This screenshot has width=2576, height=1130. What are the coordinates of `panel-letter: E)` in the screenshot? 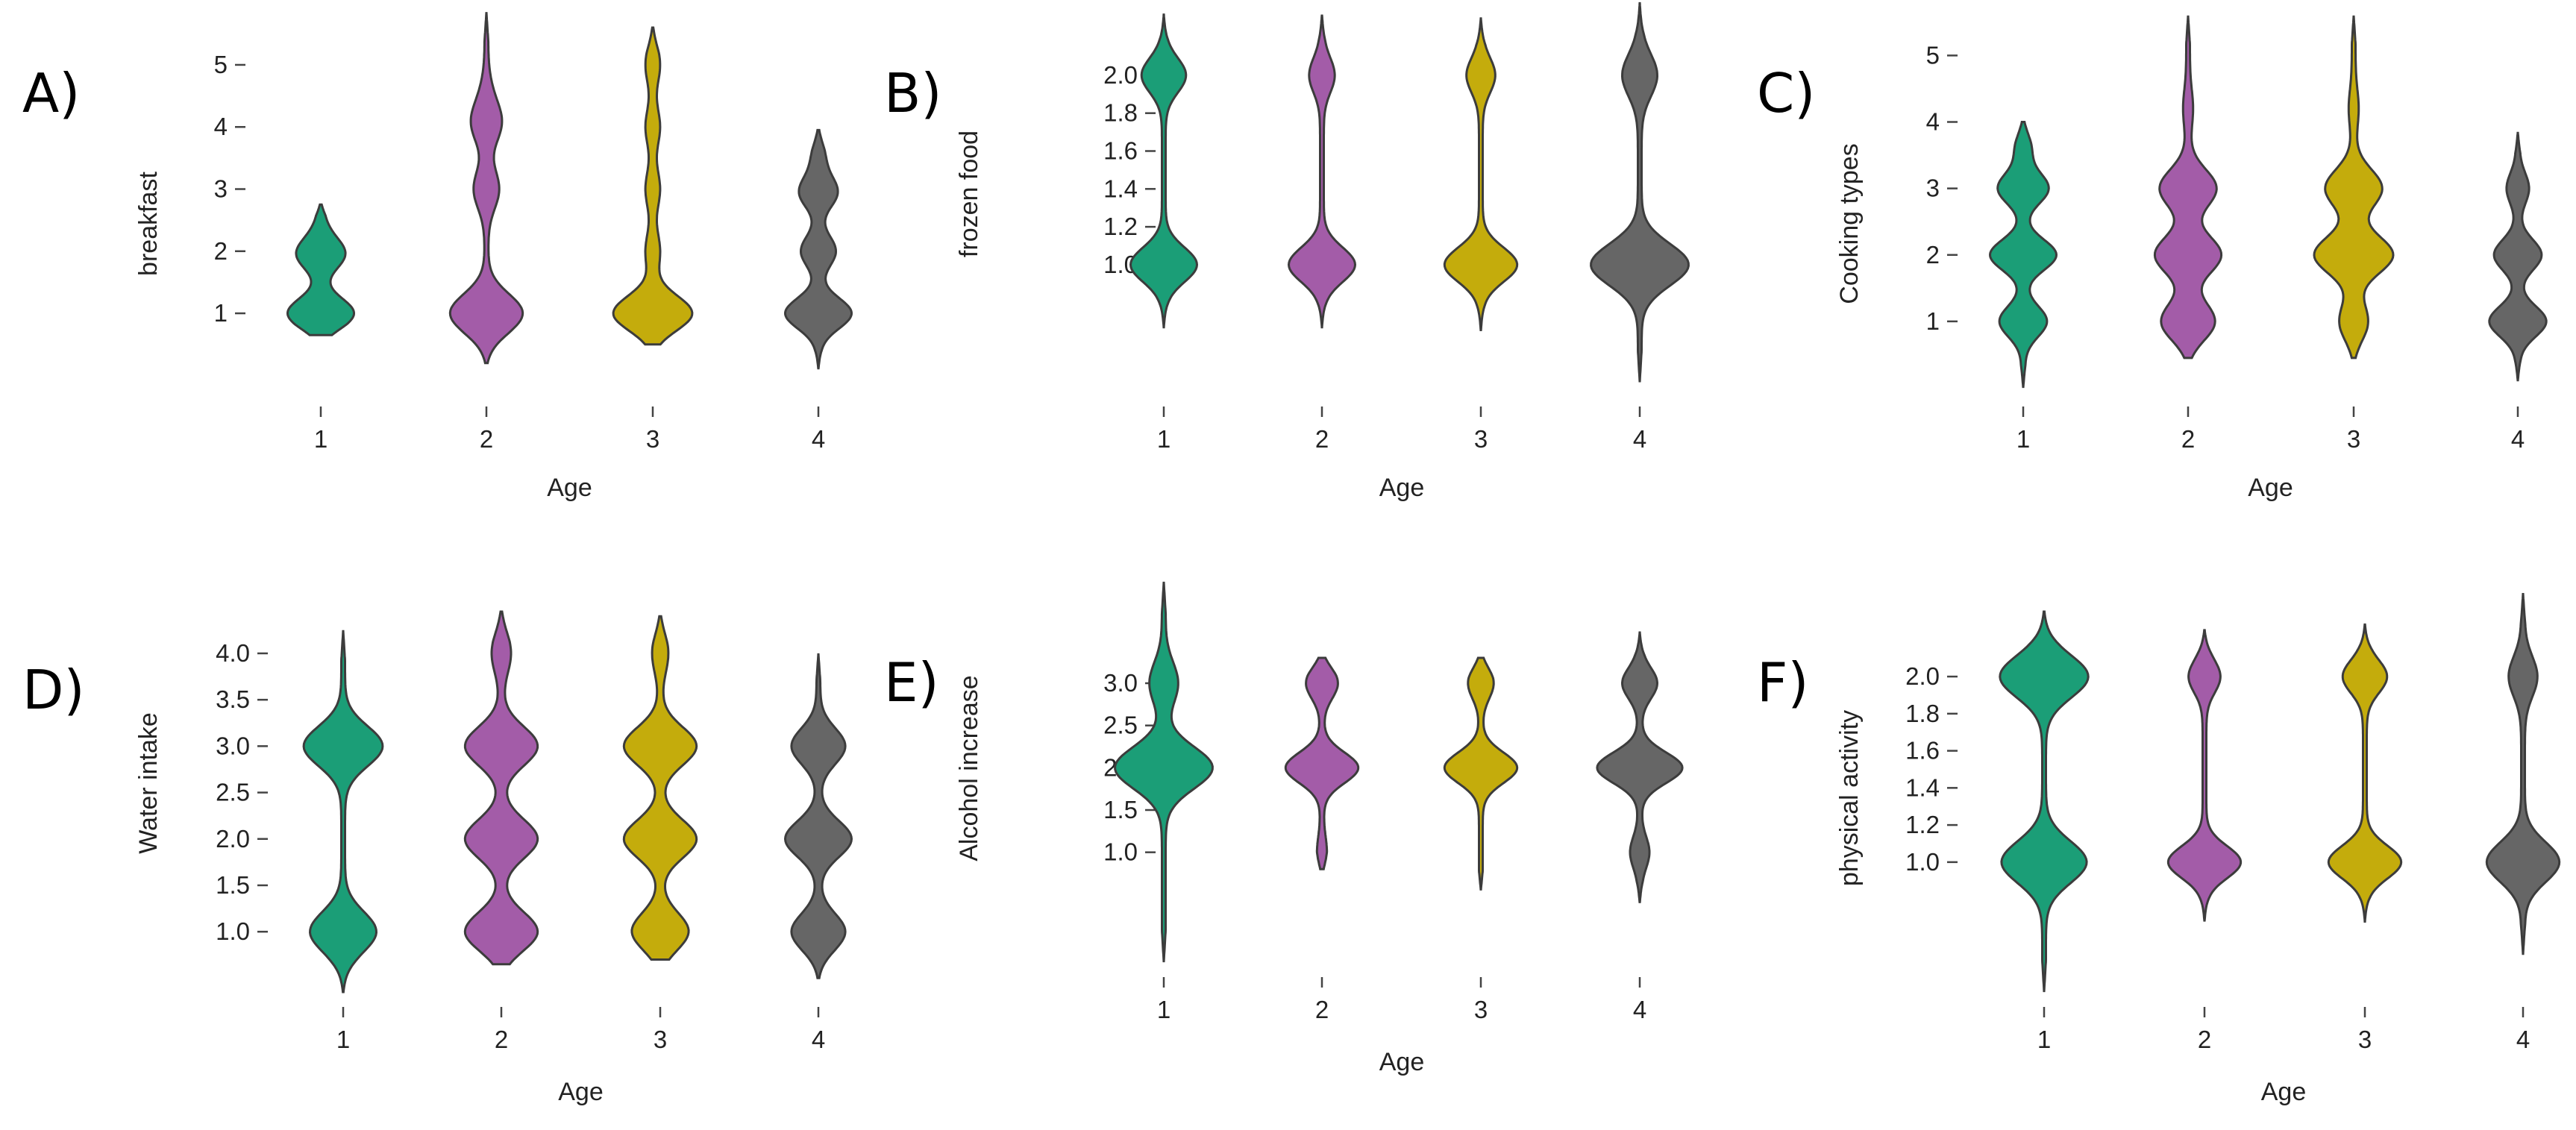 It's located at (911, 682).